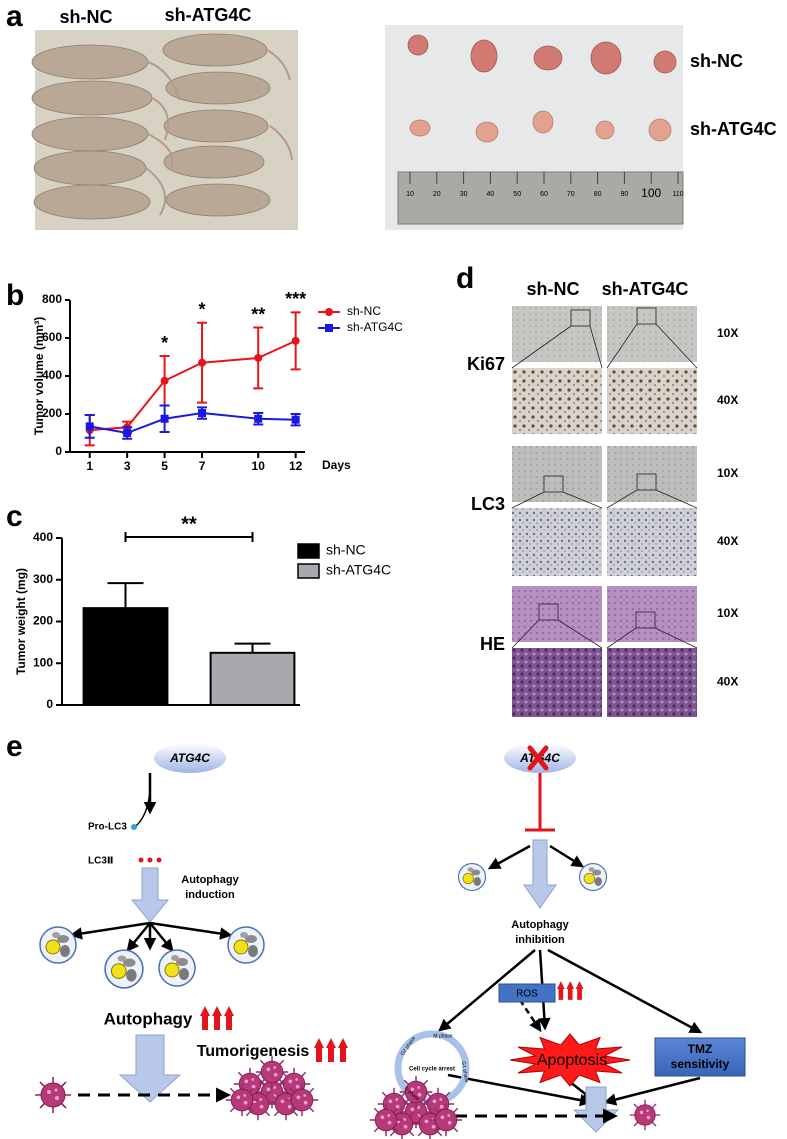 The height and width of the screenshot is (1139, 787). What do you see at coordinates (308, 571) in the screenshot?
I see `legend-swatch` at bounding box center [308, 571].